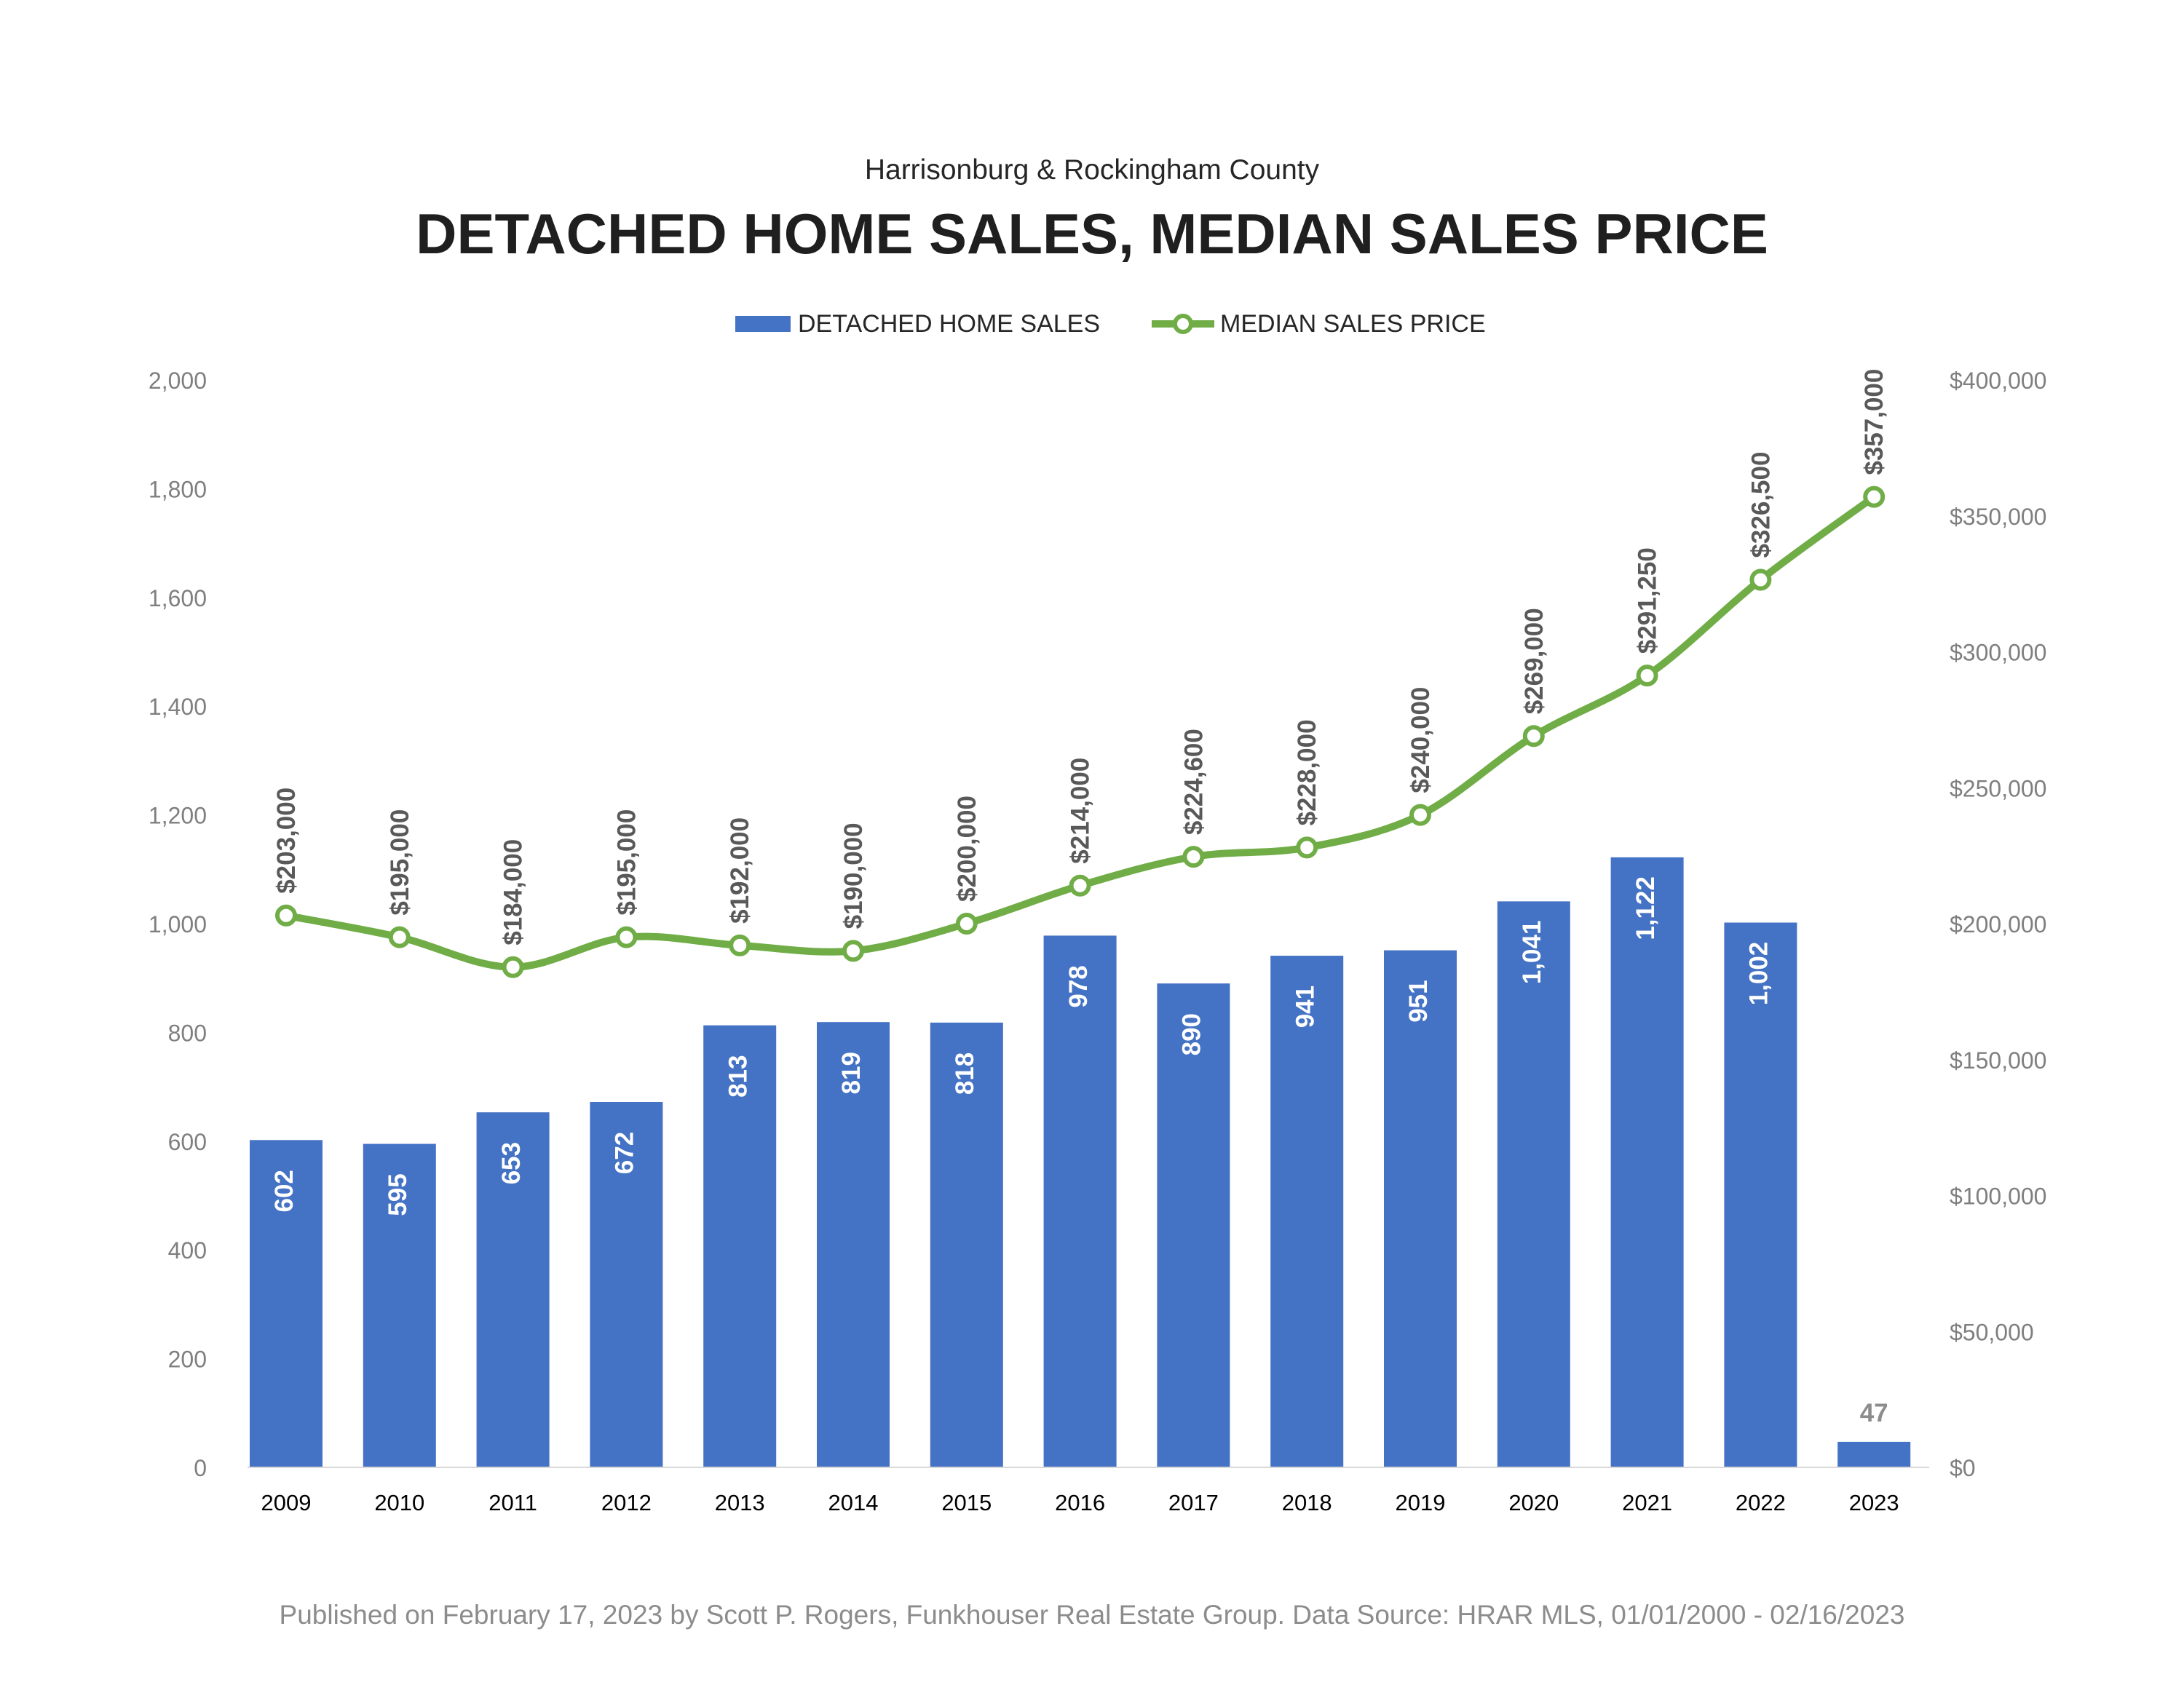 The width and height of the screenshot is (2184, 1685). I want to click on price-point-2011, so click(513, 967).